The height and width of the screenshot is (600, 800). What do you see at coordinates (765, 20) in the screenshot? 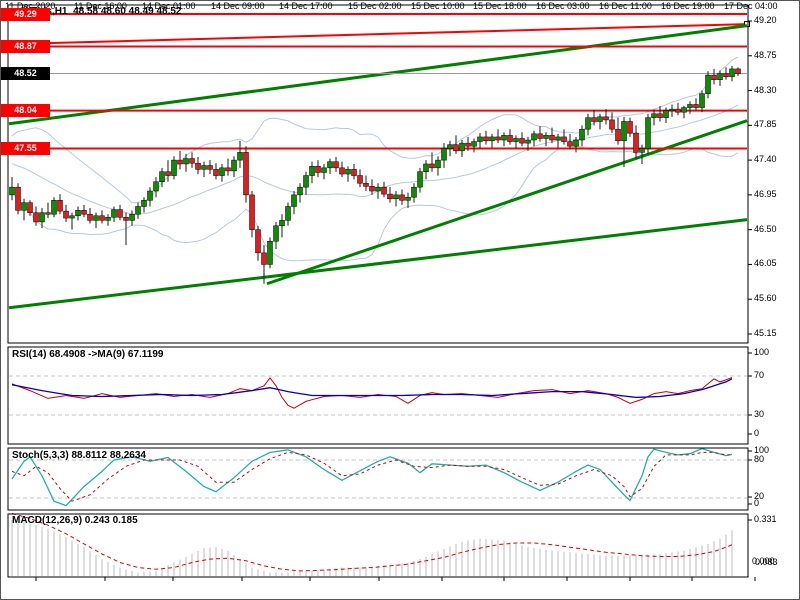
I see `y-axis-tick: 49.20` at bounding box center [765, 20].